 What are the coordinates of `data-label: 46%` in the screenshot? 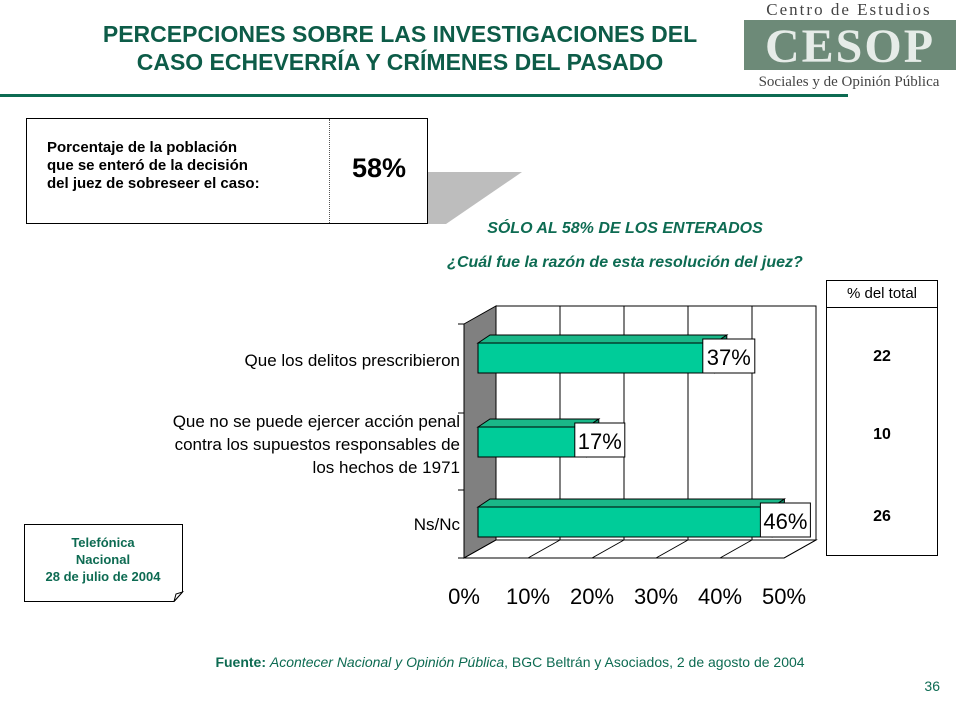 It's located at (785, 521).